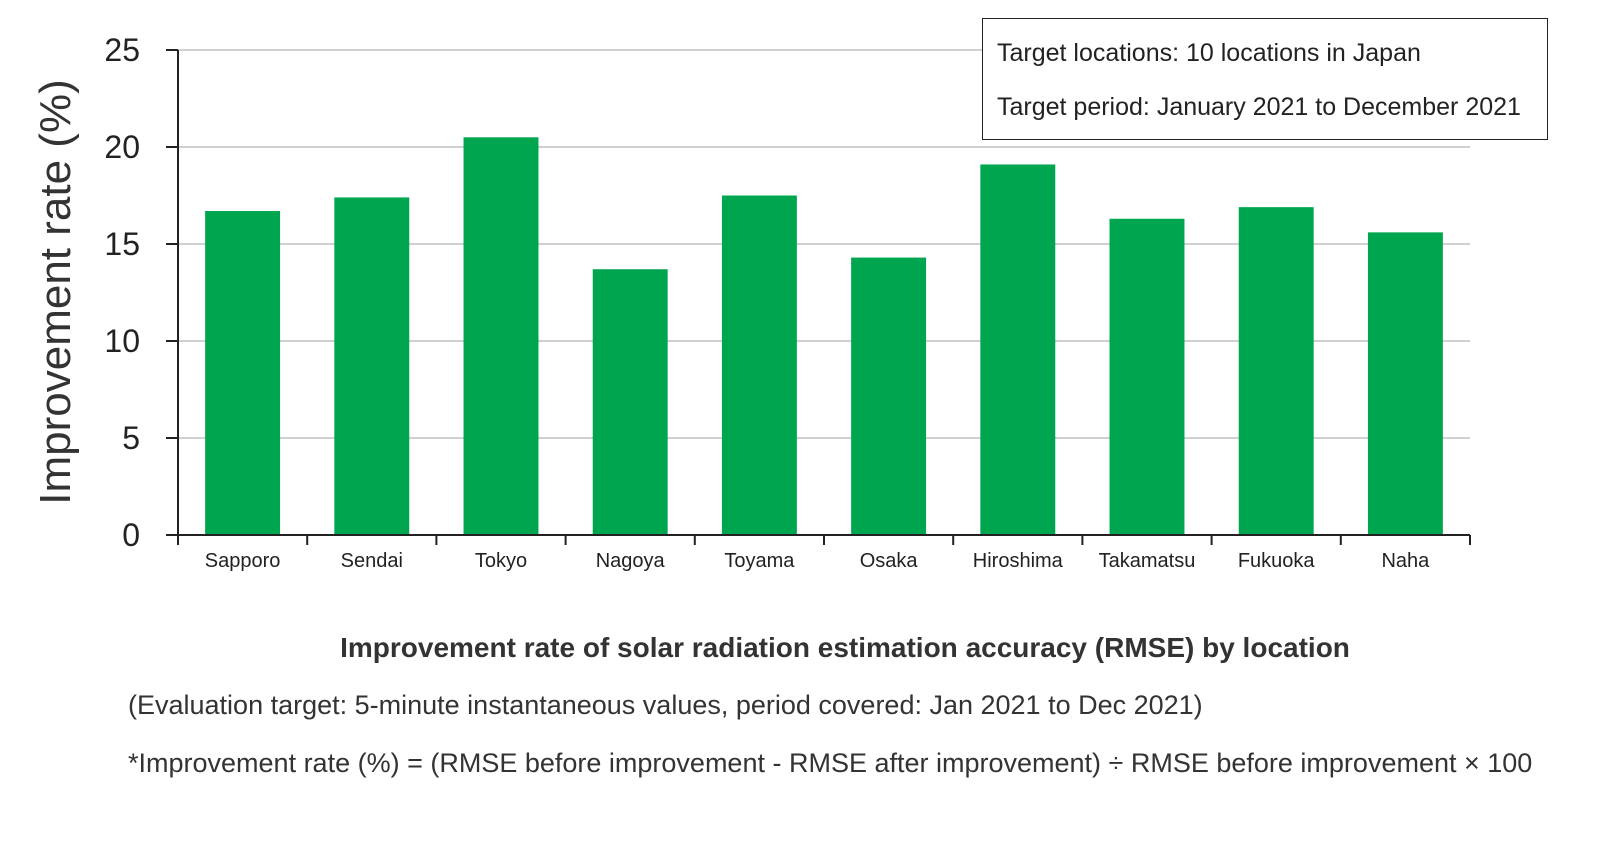 This screenshot has width=1610, height=853. I want to click on bar-nagoya, so click(630, 402).